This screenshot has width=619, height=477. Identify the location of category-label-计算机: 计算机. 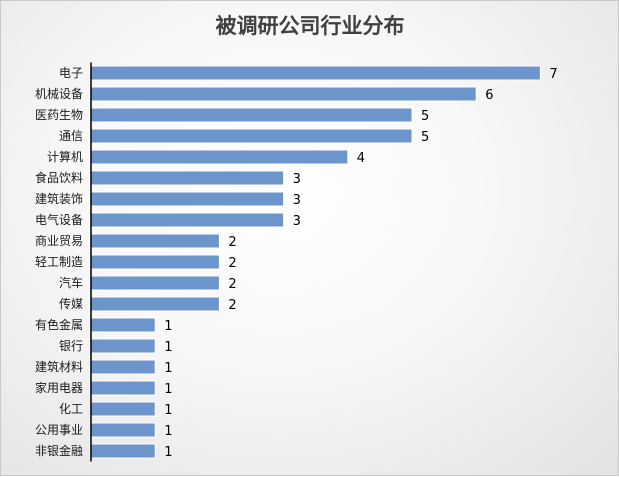
(65, 156).